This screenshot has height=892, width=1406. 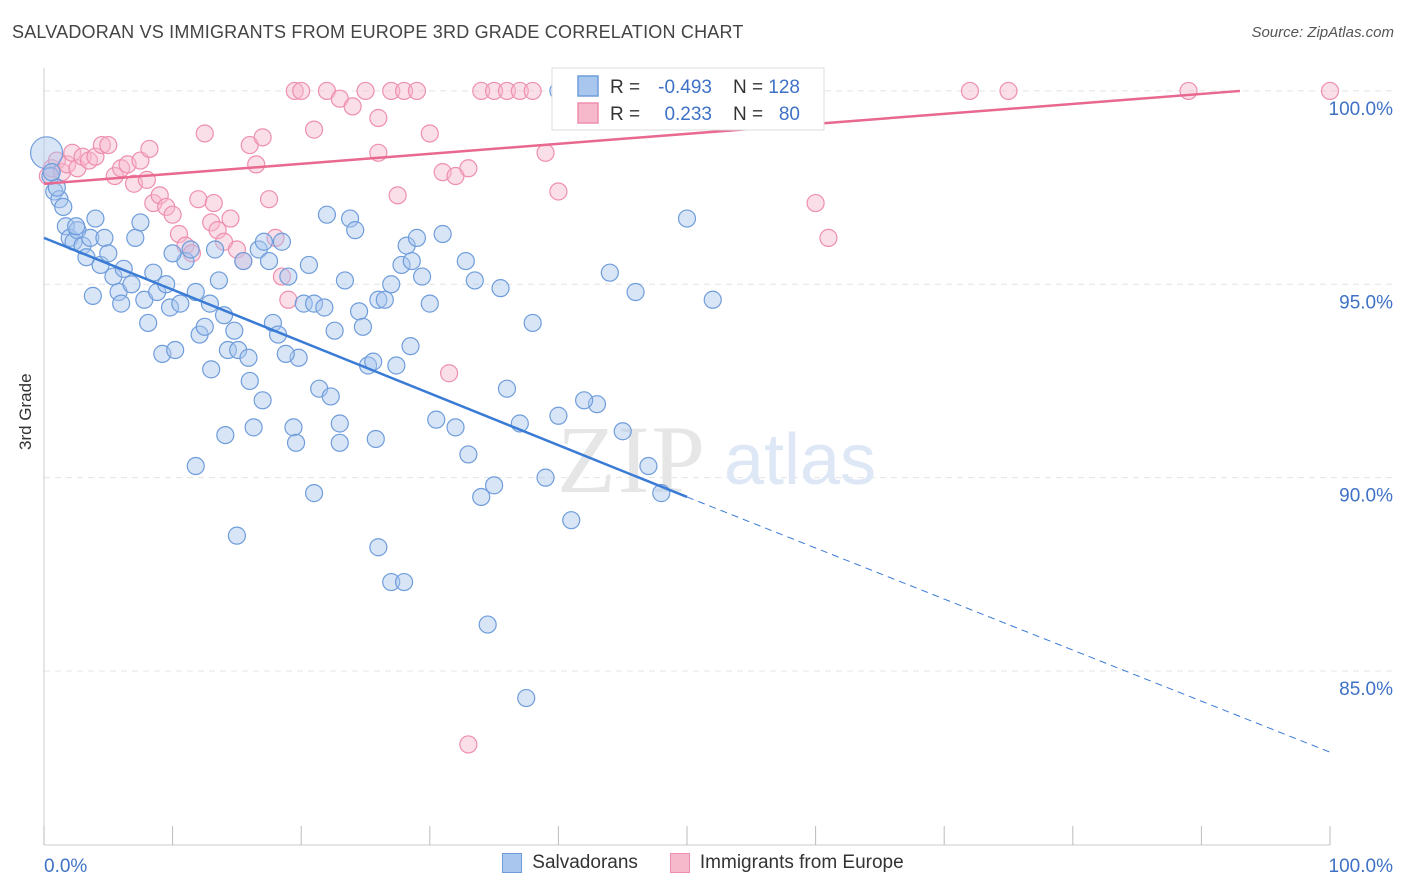 What do you see at coordinates (588, 86) in the screenshot?
I see `stats-swatch-blue` at bounding box center [588, 86].